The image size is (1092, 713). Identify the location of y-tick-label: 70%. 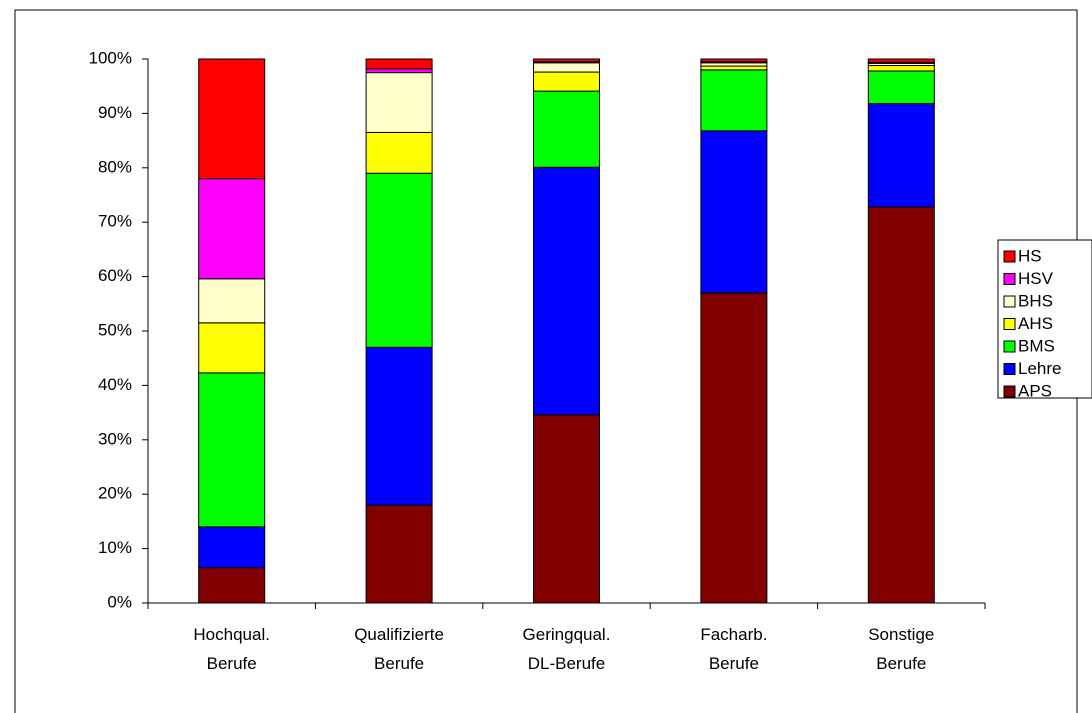
(115, 221).